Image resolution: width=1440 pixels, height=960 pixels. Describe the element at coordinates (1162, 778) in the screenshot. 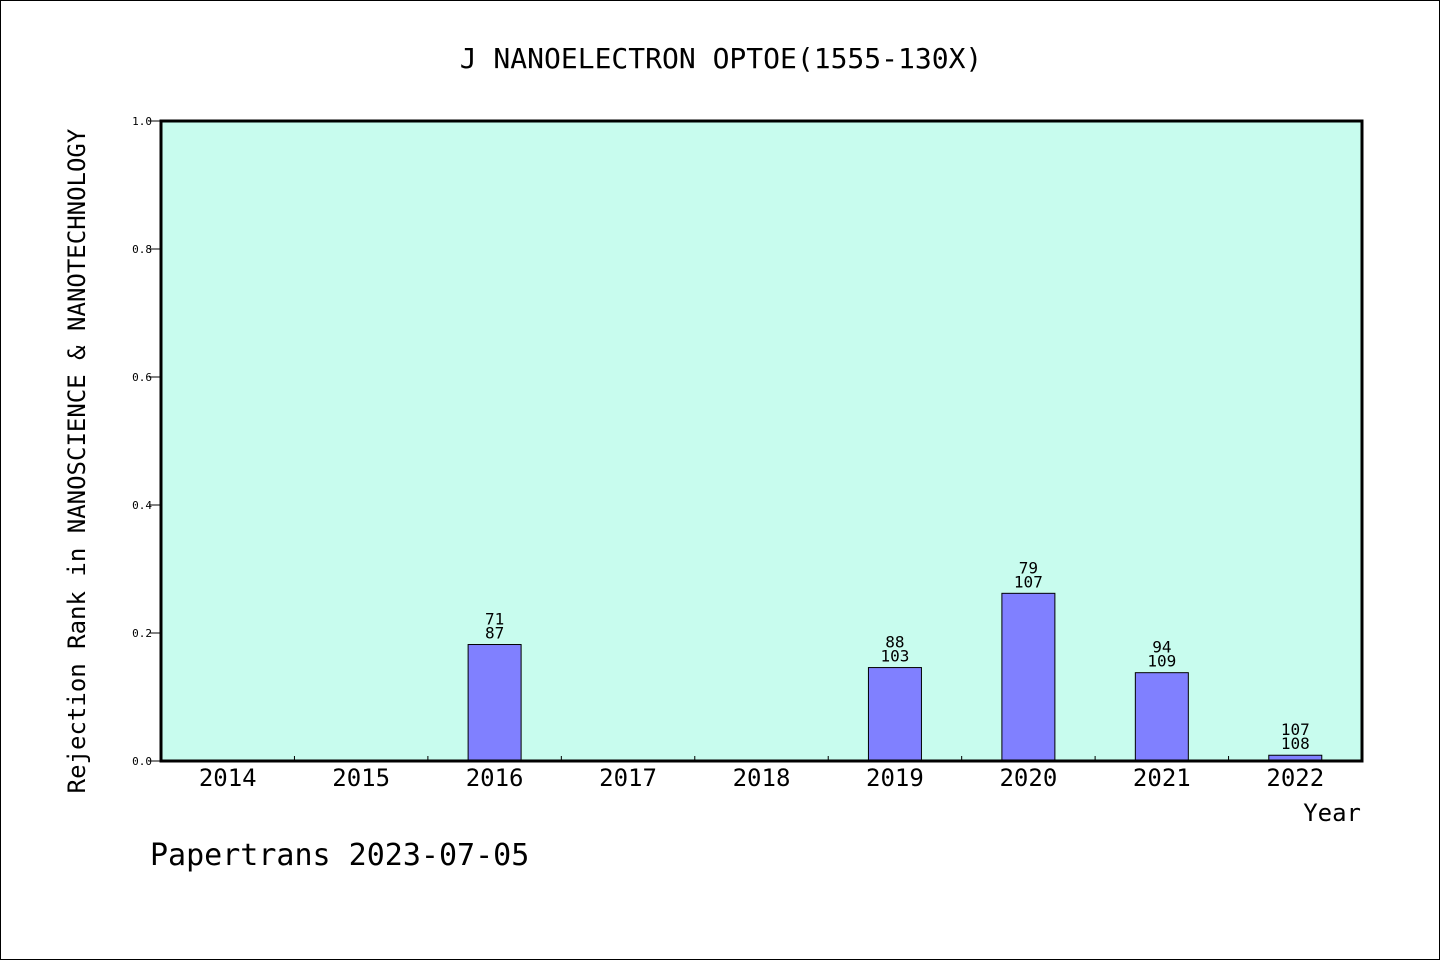

I see `category-label-2021: 2021` at that location.